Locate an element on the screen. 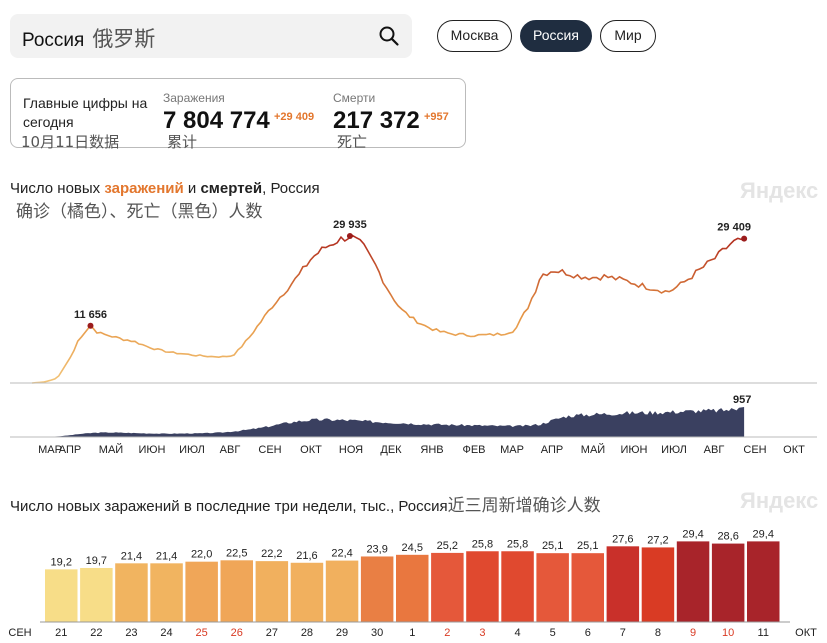  bar-category-label: 25 is located at coordinates (202, 633).